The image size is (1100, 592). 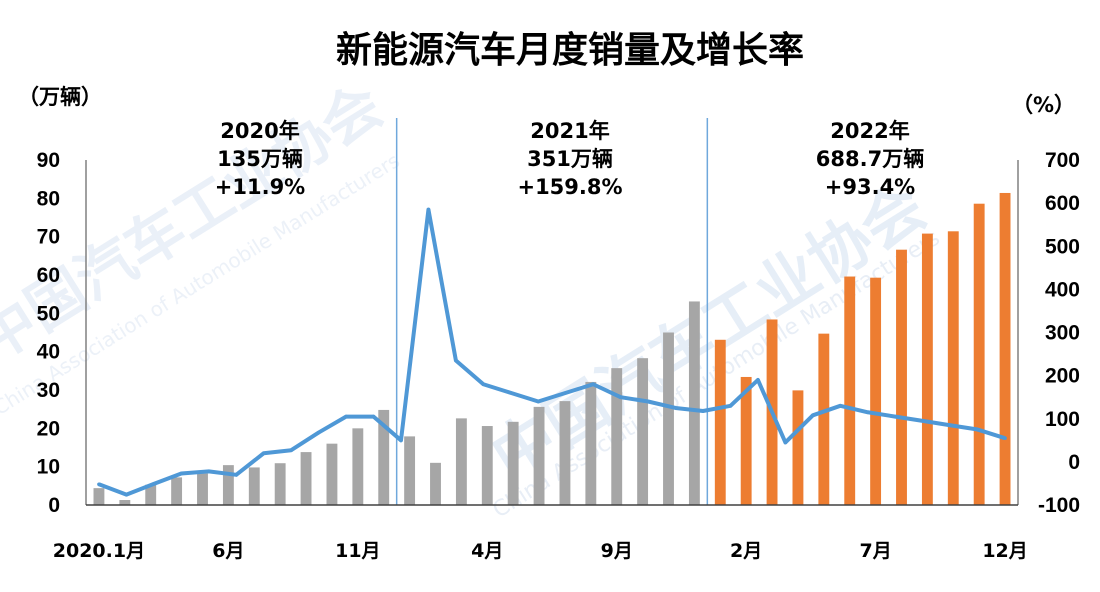 What do you see at coordinates (48, 352) in the screenshot?
I see `left-tick-label: 40` at bounding box center [48, 352].